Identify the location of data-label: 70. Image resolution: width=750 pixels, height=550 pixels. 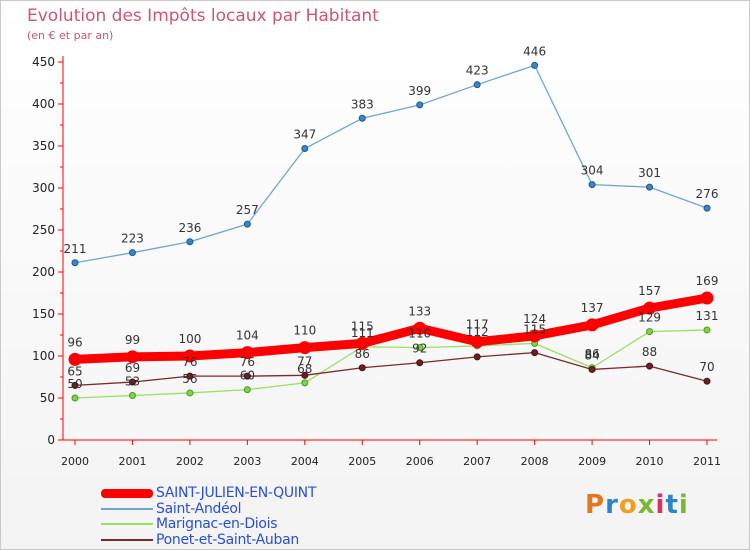
(706, 367).